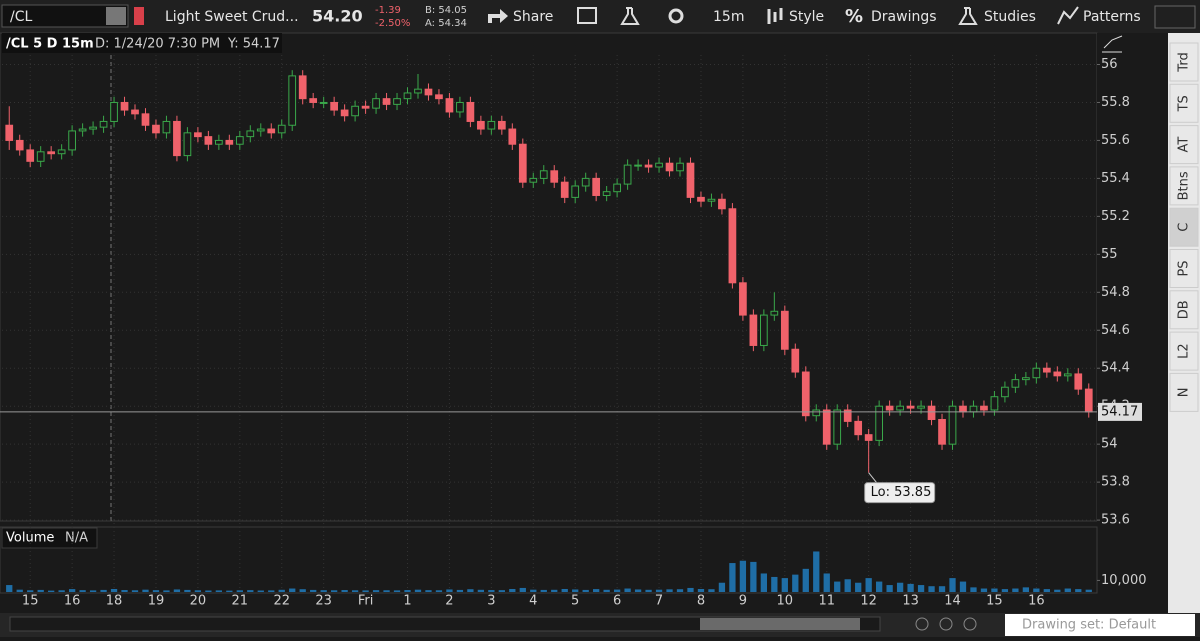  I want to click on side-tab-label: C, so click(1184, 227).